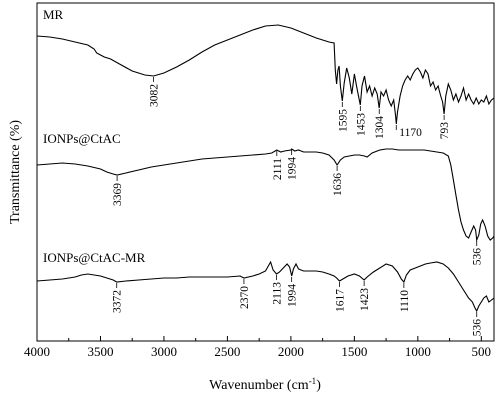  Describe the element at coordinates (405, 301) in the screenshot. I see `peak-label: 1110` at that location.